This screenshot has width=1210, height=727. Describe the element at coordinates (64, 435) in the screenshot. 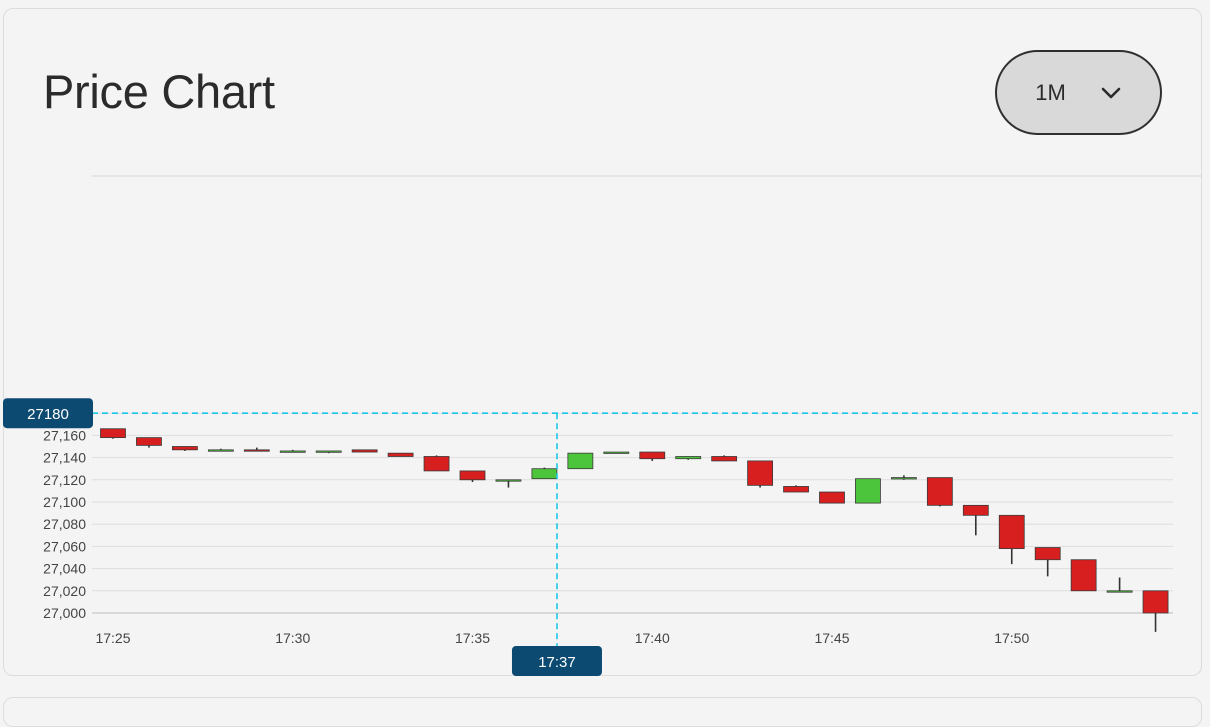

I see `y-tick-label: 27,160` at that location.